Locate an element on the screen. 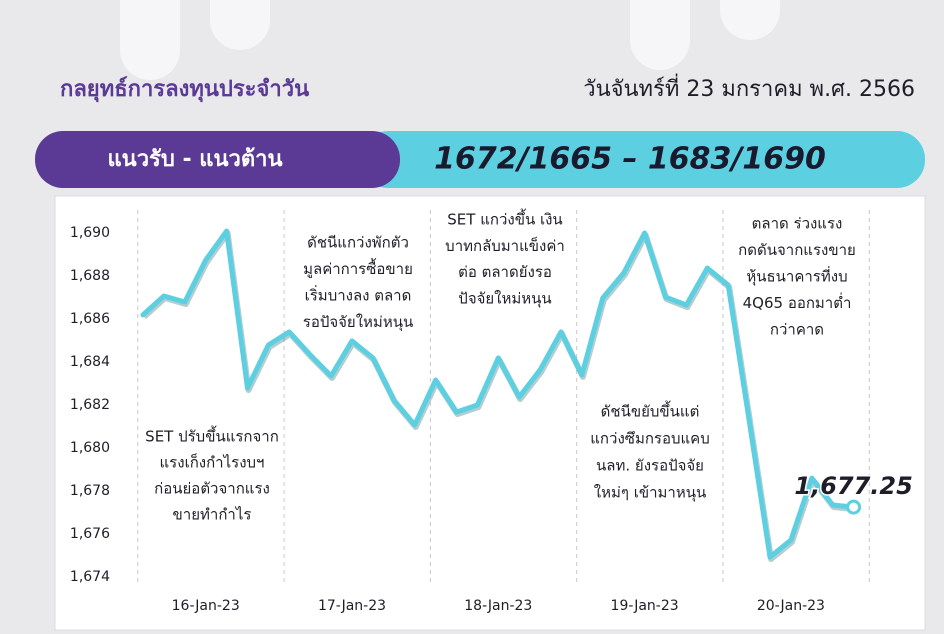  background-decor is located at coordinates (450, 40).